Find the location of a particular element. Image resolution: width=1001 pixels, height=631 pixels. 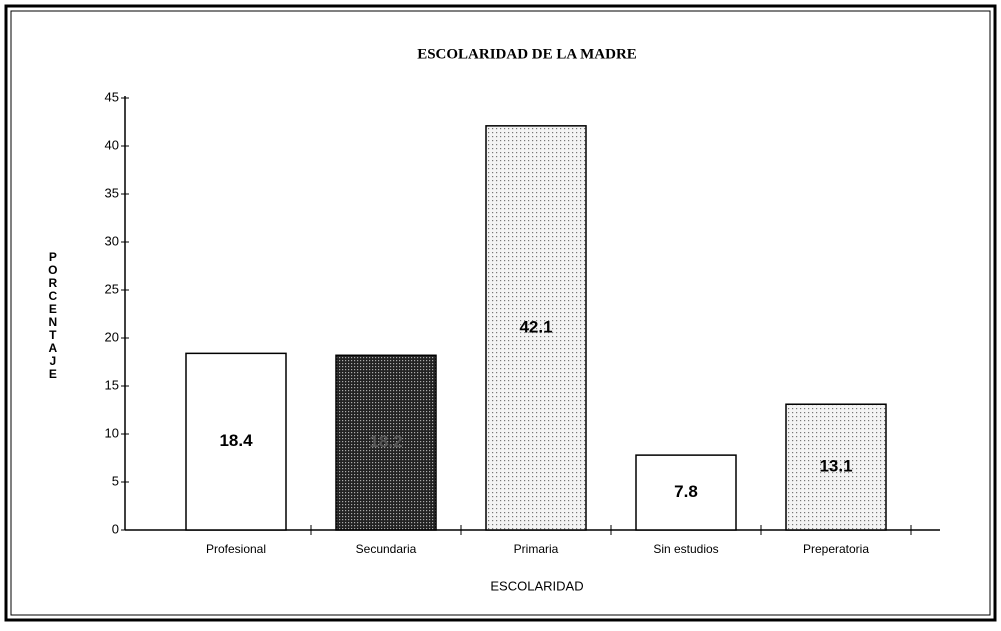

x-tick-label: Secundaria is located at coordinates (386, 549).